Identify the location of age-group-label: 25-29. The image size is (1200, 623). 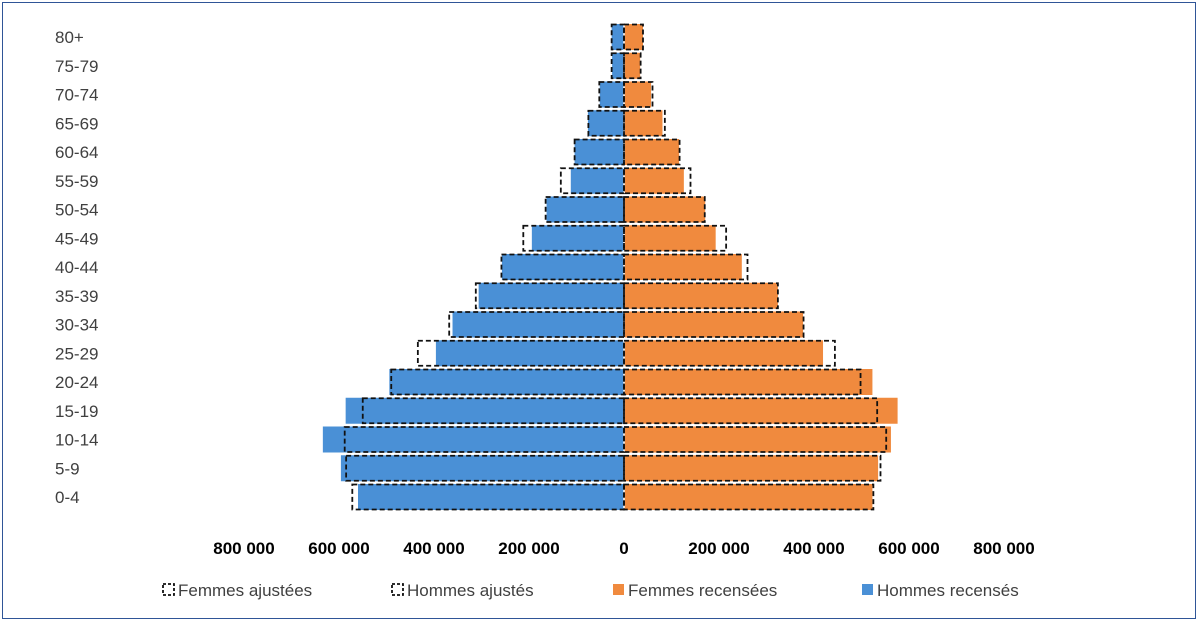
(76, 353).